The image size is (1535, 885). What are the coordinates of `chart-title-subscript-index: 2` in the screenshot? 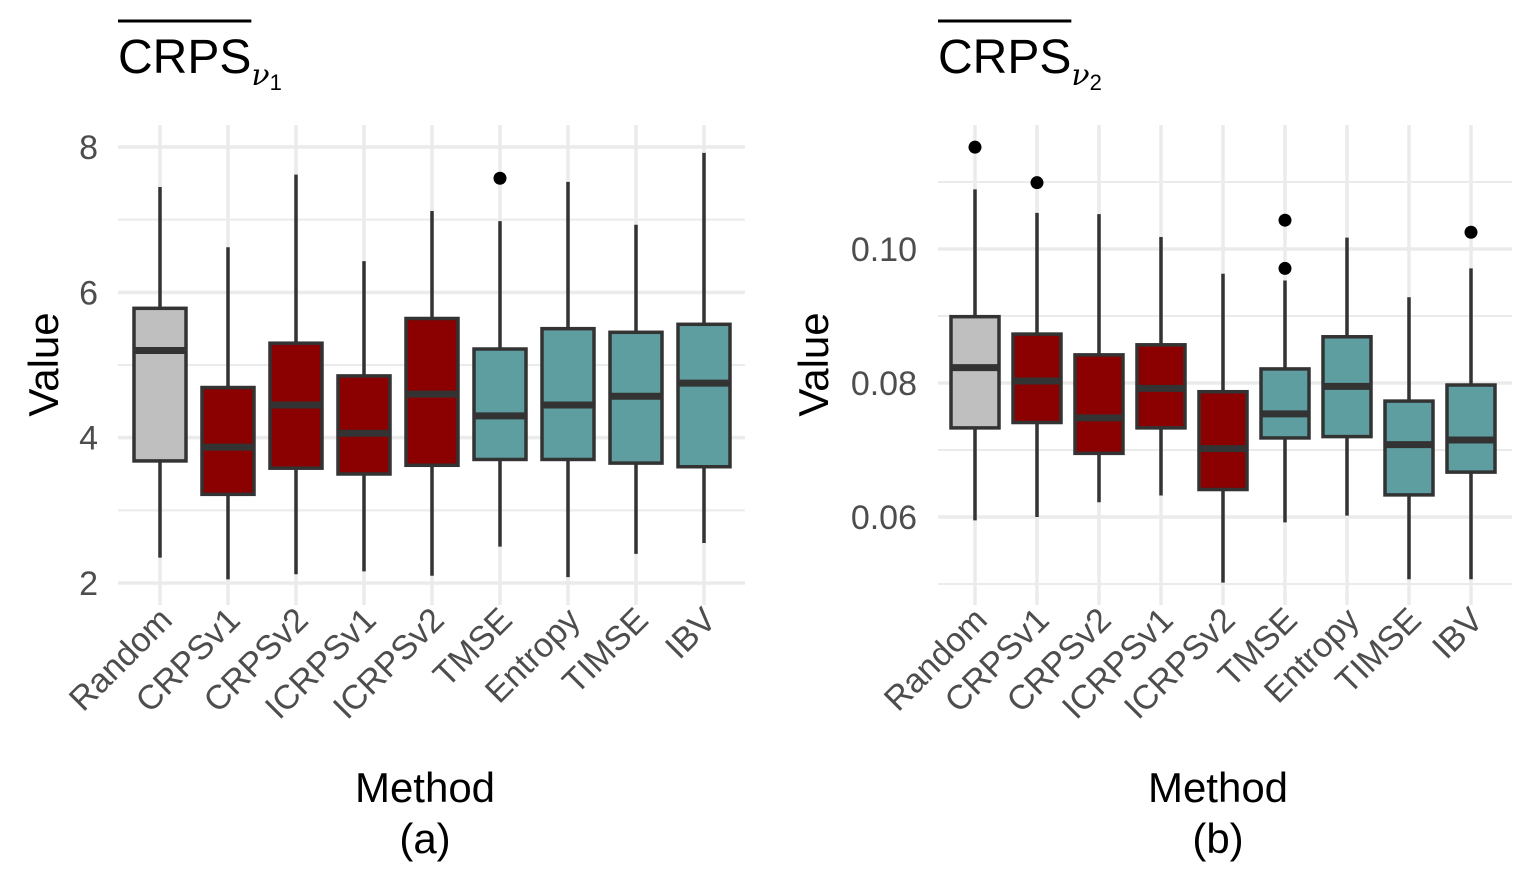 It's located at (1096, 82).